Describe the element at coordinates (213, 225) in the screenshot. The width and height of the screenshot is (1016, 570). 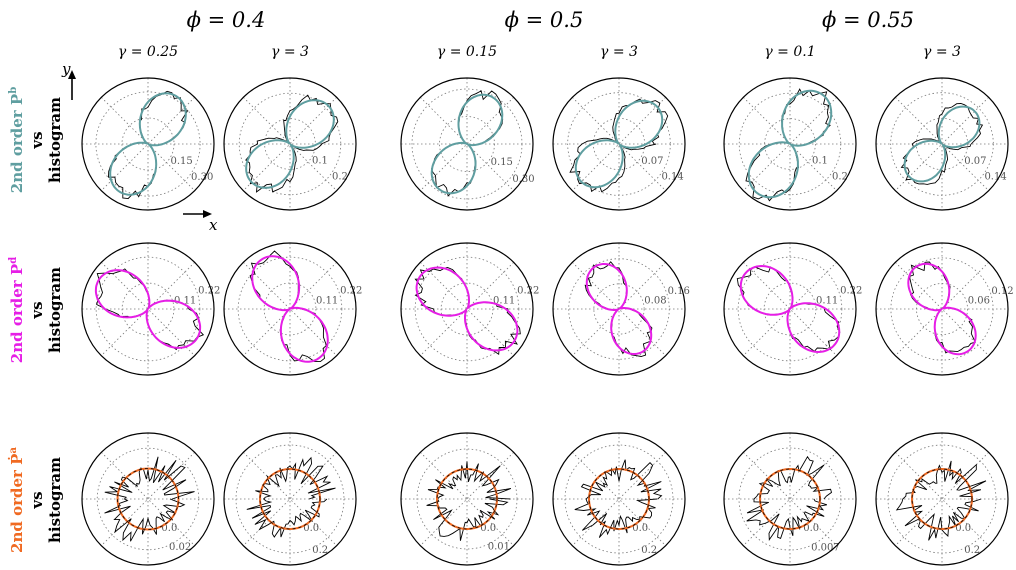
I see `x-axis-letter: x` at that location.